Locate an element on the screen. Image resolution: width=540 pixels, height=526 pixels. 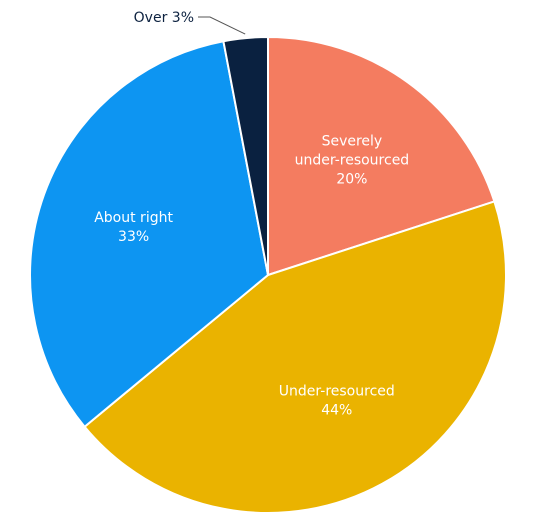
slice-name-severely-under-resourced: under-resourced is located at coordinates (352, 161).